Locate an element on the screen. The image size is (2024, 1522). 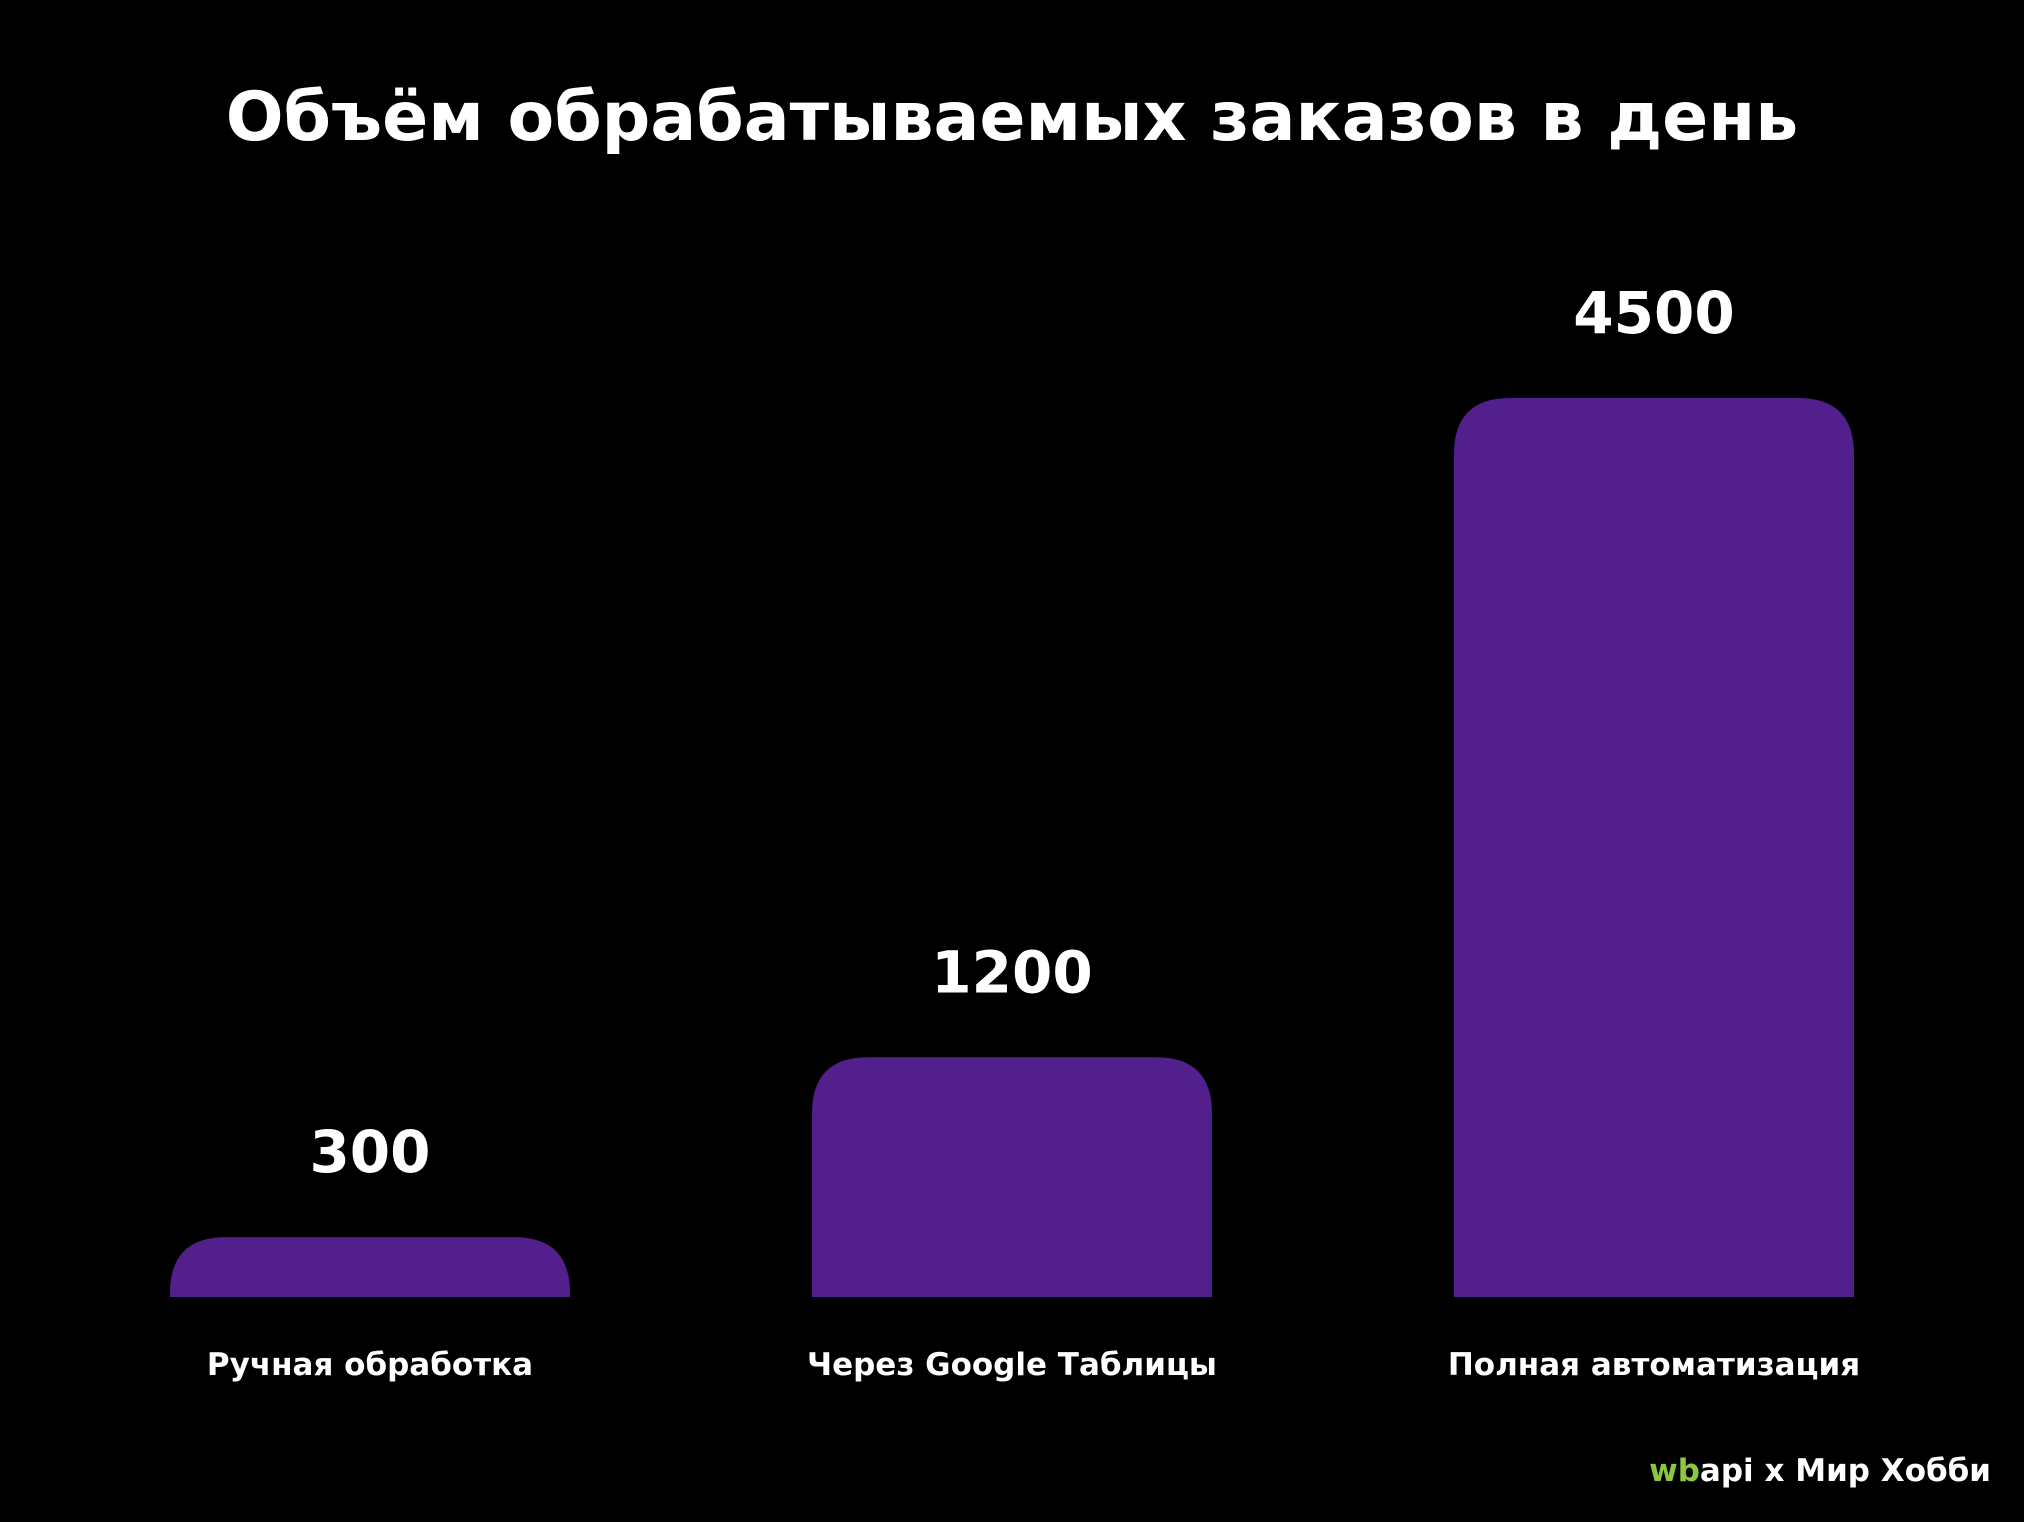
footer-brand: wbapi x Мир Хобби is located at coordinates (1820, 1471).